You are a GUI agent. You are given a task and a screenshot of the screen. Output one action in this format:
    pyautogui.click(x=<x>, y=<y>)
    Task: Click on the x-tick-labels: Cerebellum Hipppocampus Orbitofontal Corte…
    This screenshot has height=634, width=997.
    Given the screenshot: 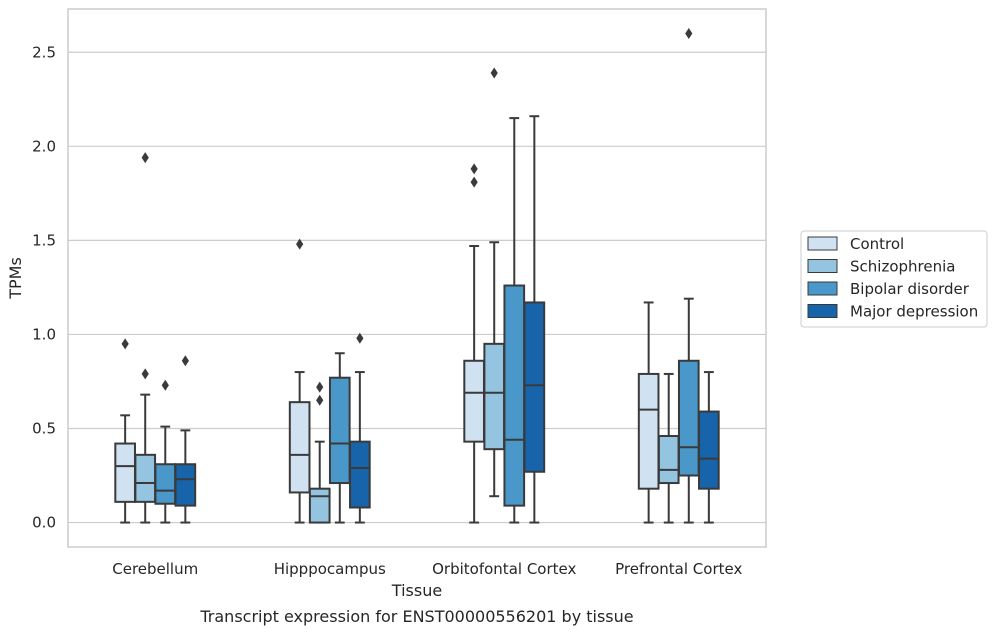 What is the action you would take?
    pyautogui.click(x=427, y=569)
    